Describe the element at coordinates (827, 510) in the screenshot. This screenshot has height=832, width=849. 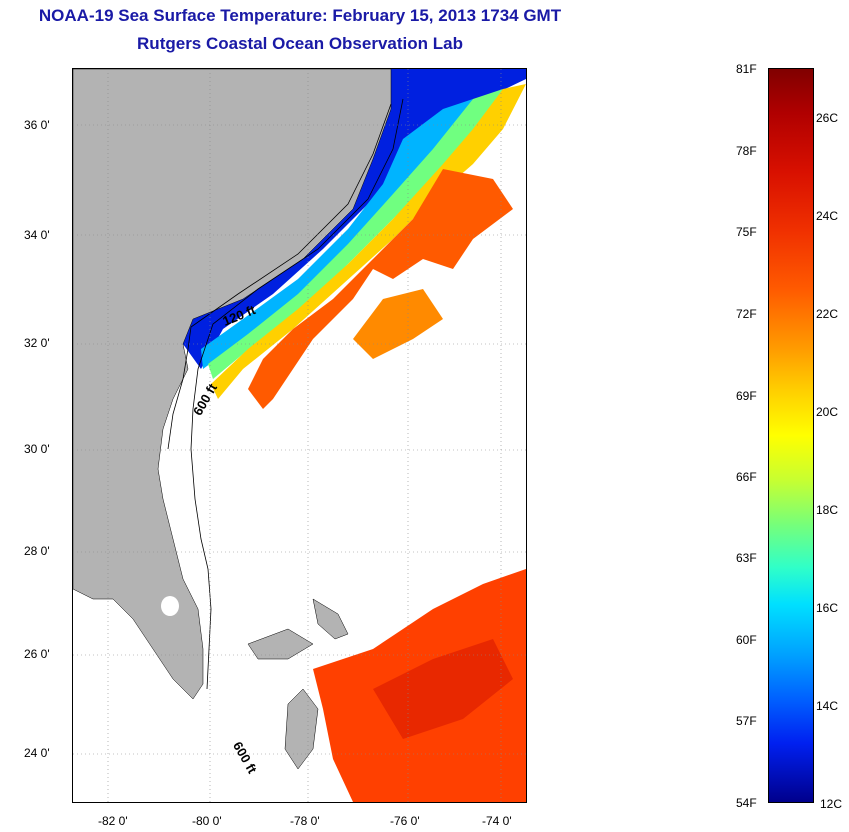
I see `colorbar-c-label: 18C` at that location.